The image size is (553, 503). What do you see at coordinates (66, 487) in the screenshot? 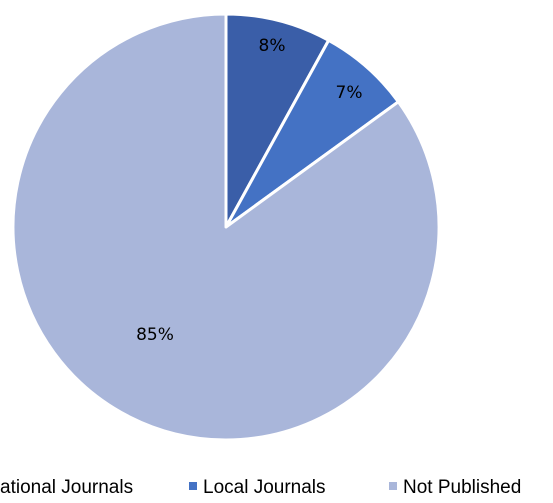
I see `legend-label-international-journals: ational Journals` at bounding box center [66, 487].